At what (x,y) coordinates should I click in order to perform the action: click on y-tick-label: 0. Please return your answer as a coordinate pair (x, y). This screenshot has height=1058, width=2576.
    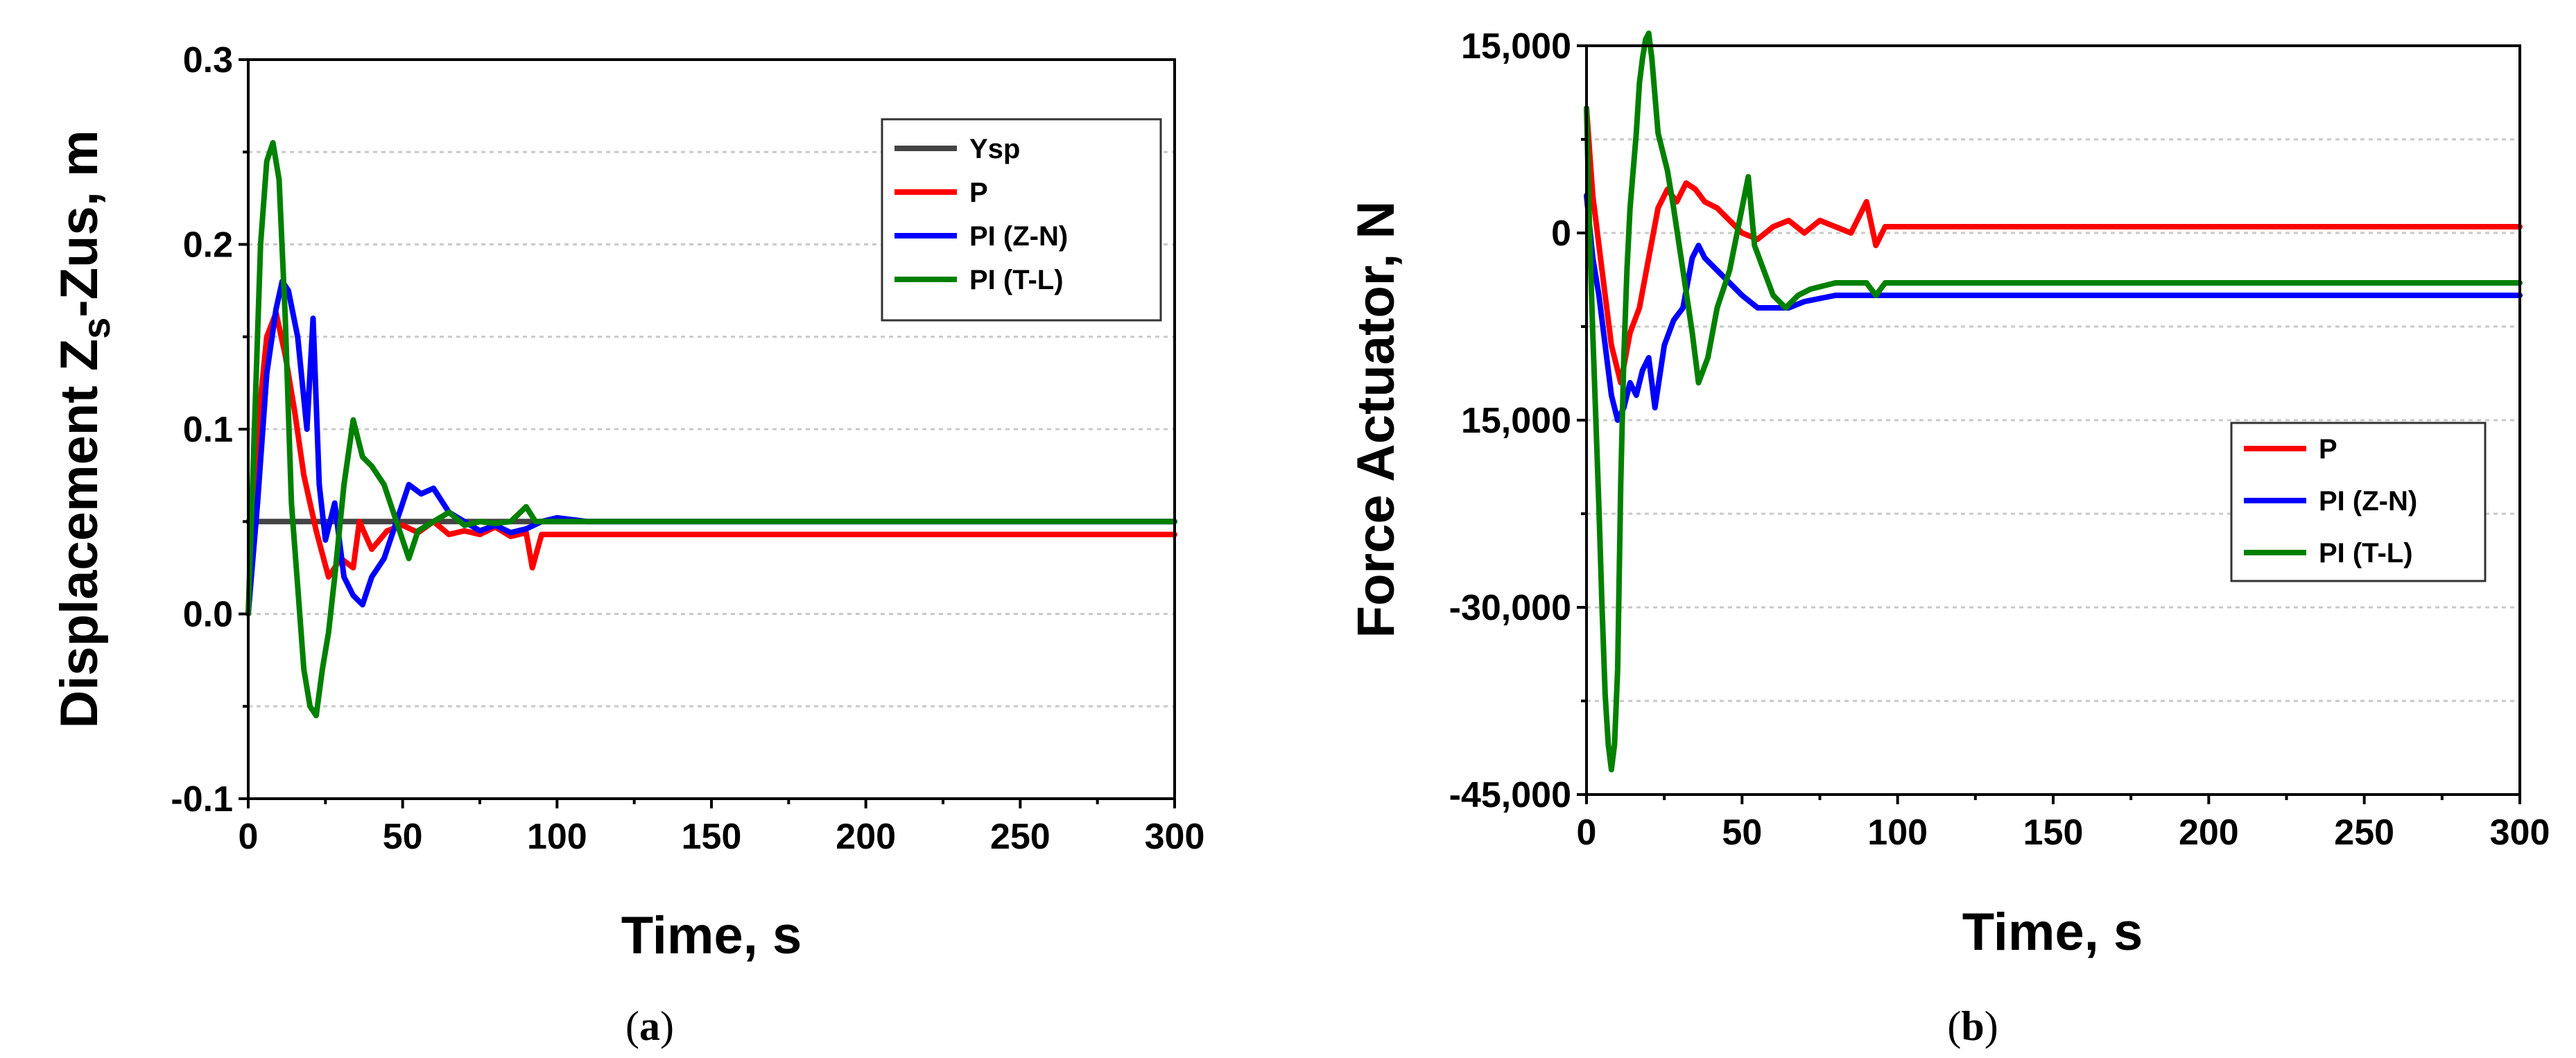
    Looking at the image, I should click on (1561, 234).